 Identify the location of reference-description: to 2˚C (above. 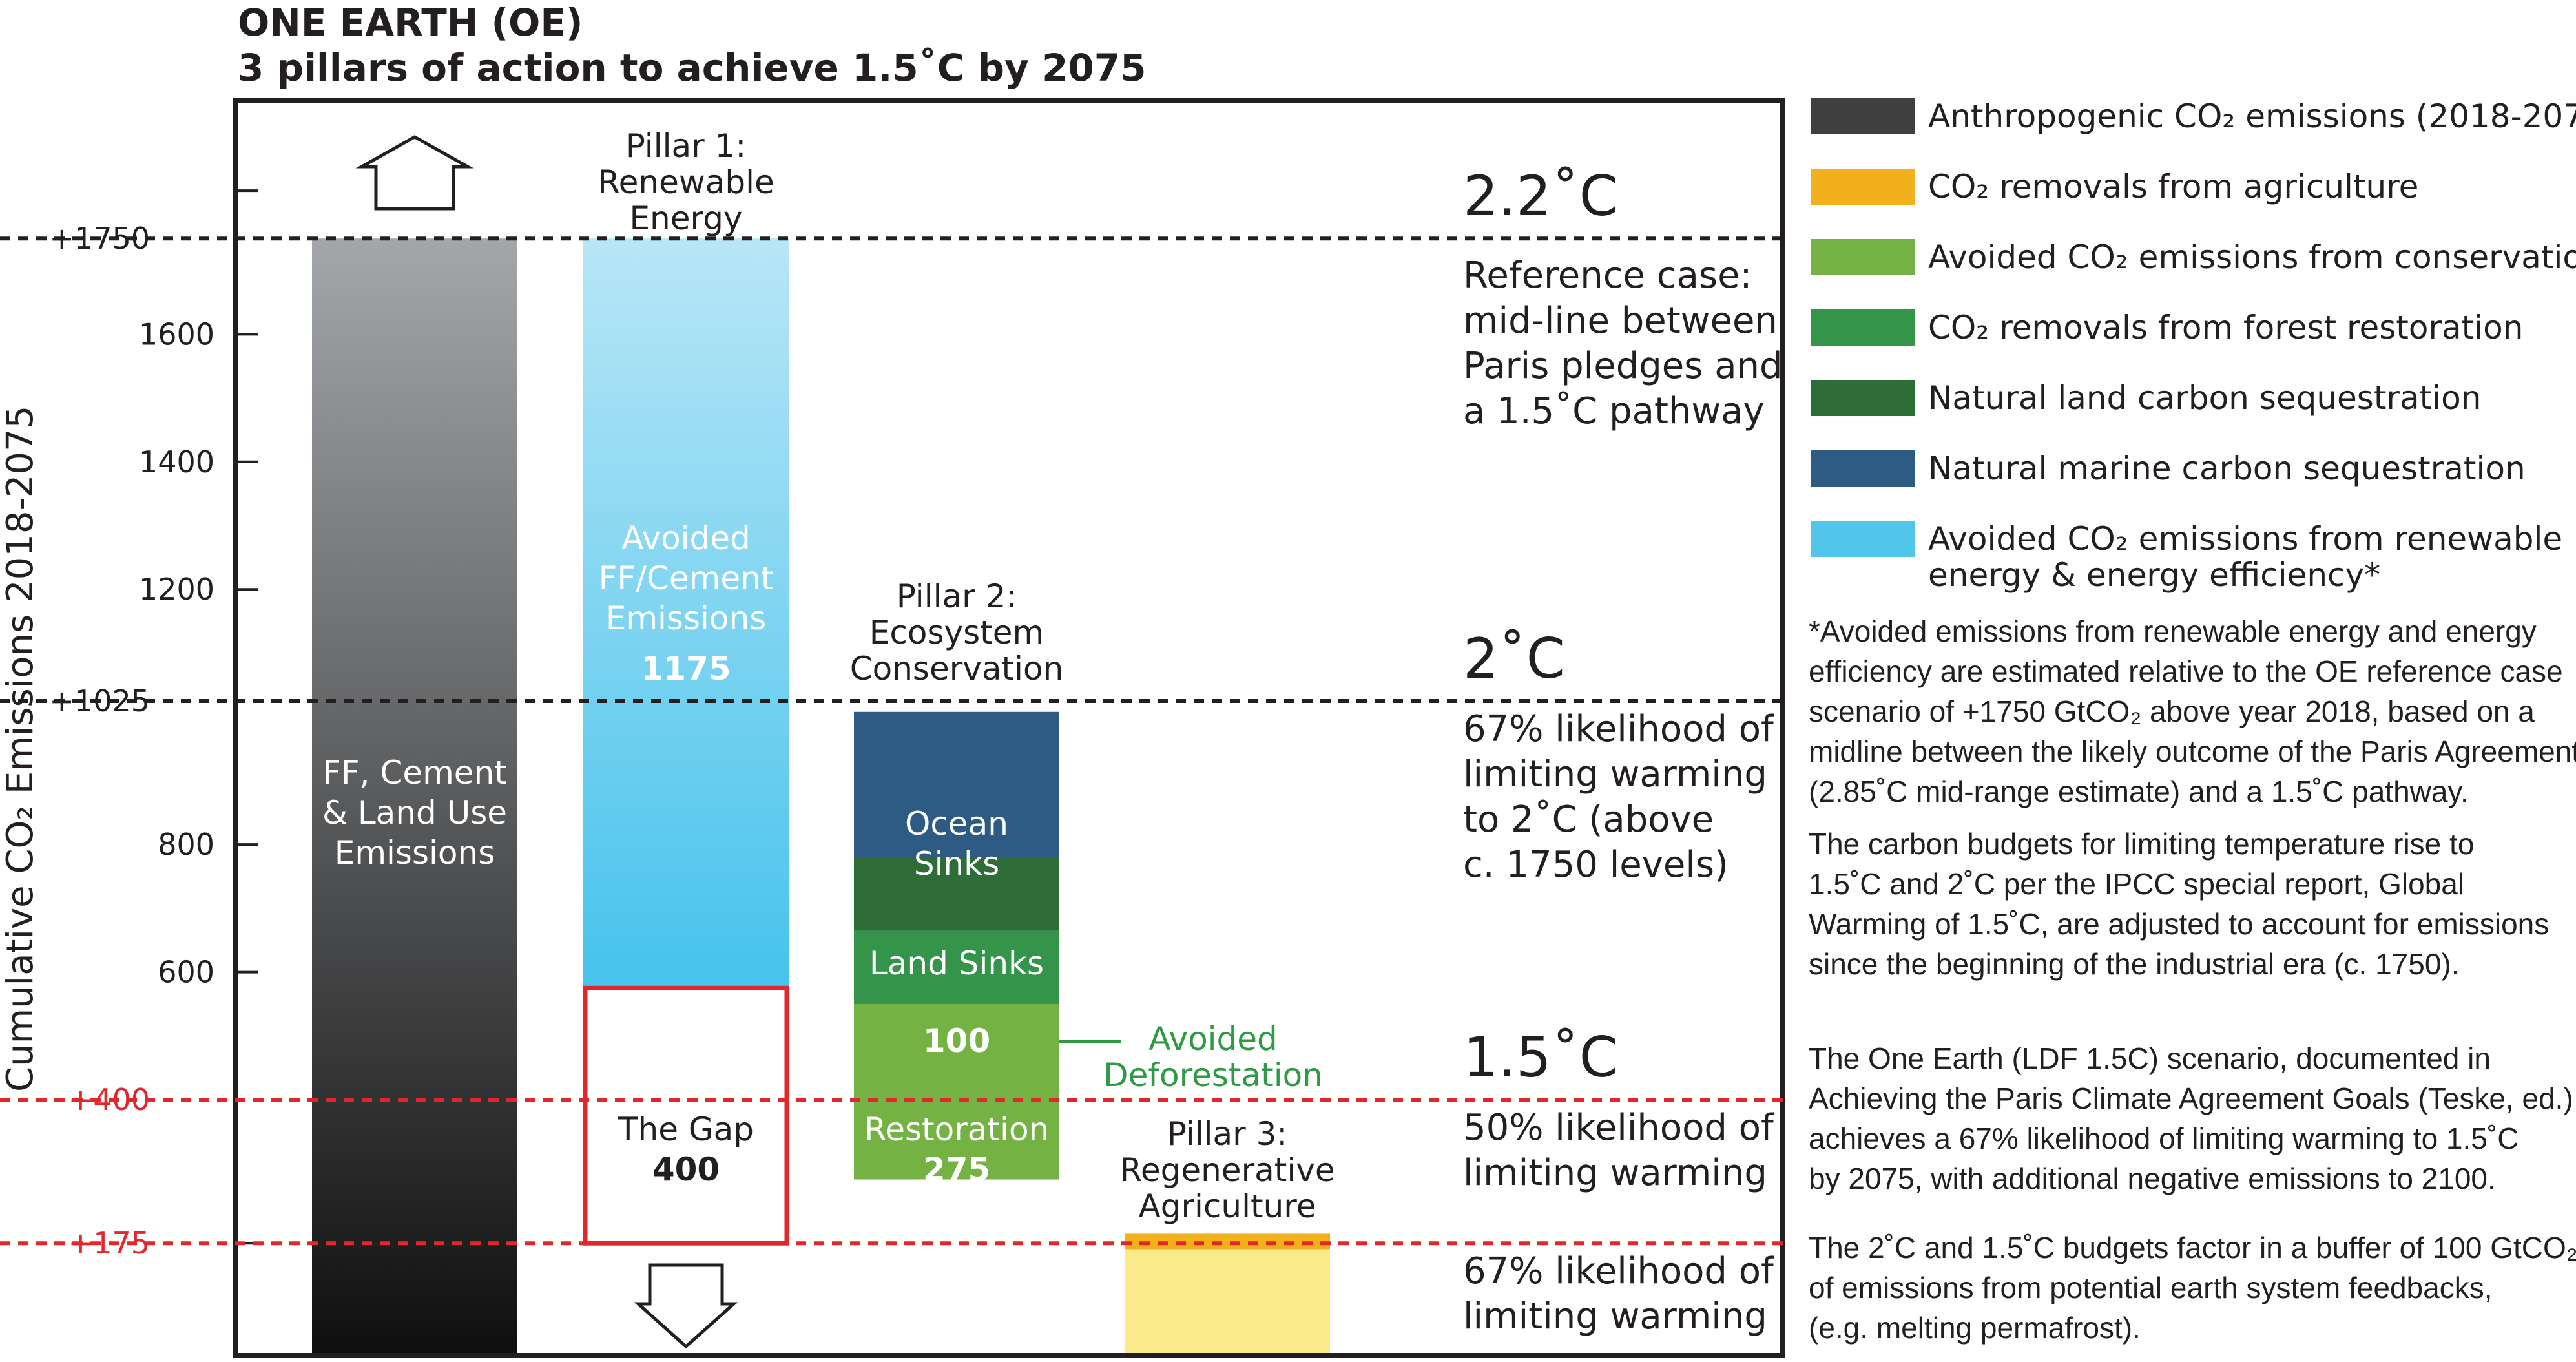
(1588, 820).